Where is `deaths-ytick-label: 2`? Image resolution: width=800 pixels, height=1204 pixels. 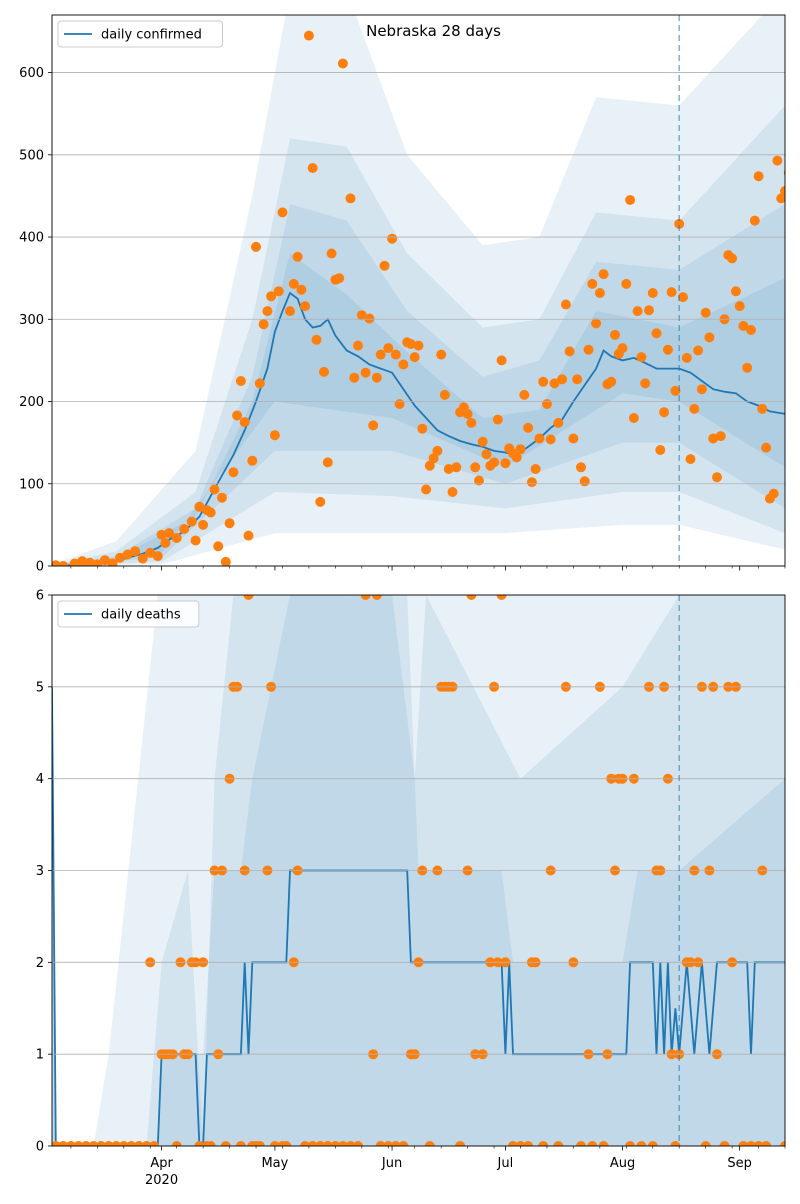 deaths-ytick-label: 2 is located at coordinates (40, 963).